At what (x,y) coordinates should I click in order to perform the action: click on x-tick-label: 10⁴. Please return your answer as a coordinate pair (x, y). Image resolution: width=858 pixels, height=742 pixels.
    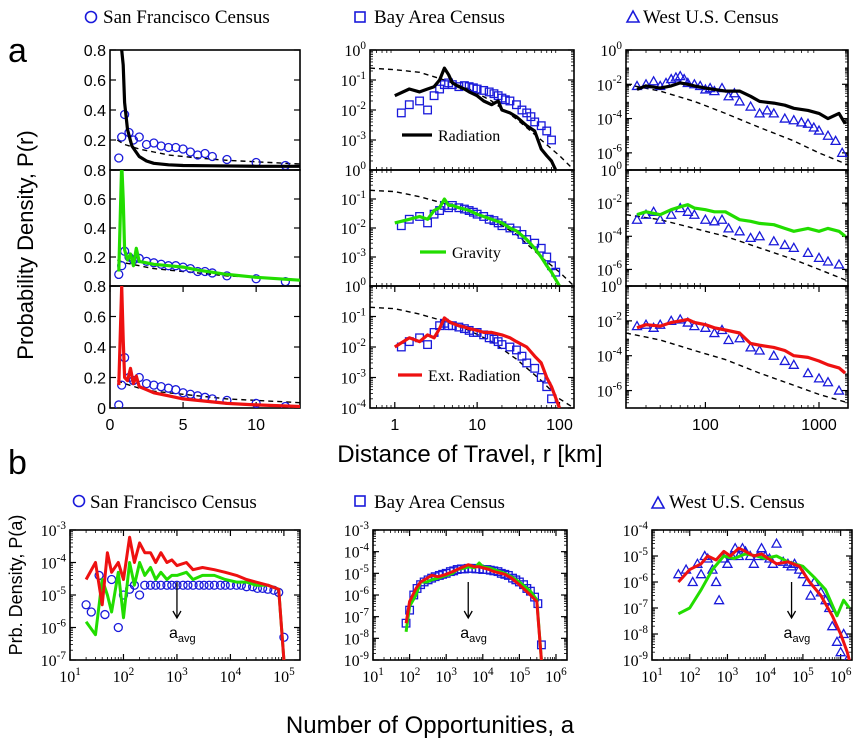
    Looking at the image, I should click on (483, 676).